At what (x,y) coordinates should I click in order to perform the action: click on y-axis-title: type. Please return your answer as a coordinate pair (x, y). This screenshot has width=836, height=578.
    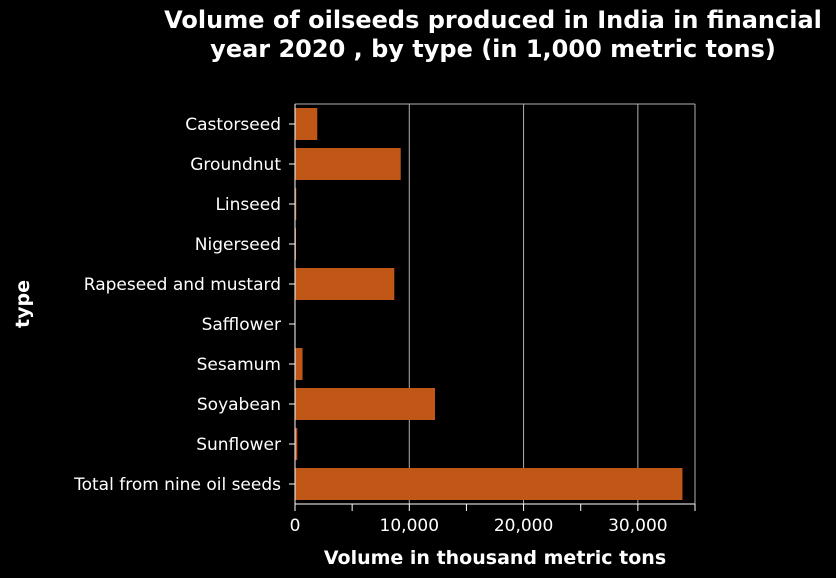
    Looking at the image, I should click on (23, 304).